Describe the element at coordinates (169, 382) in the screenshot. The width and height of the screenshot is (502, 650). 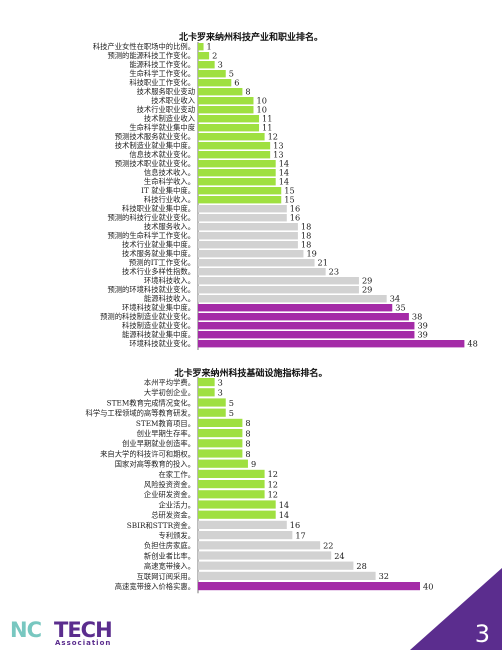
I see `category-label-1-0: 本州平均学费。` at that location.